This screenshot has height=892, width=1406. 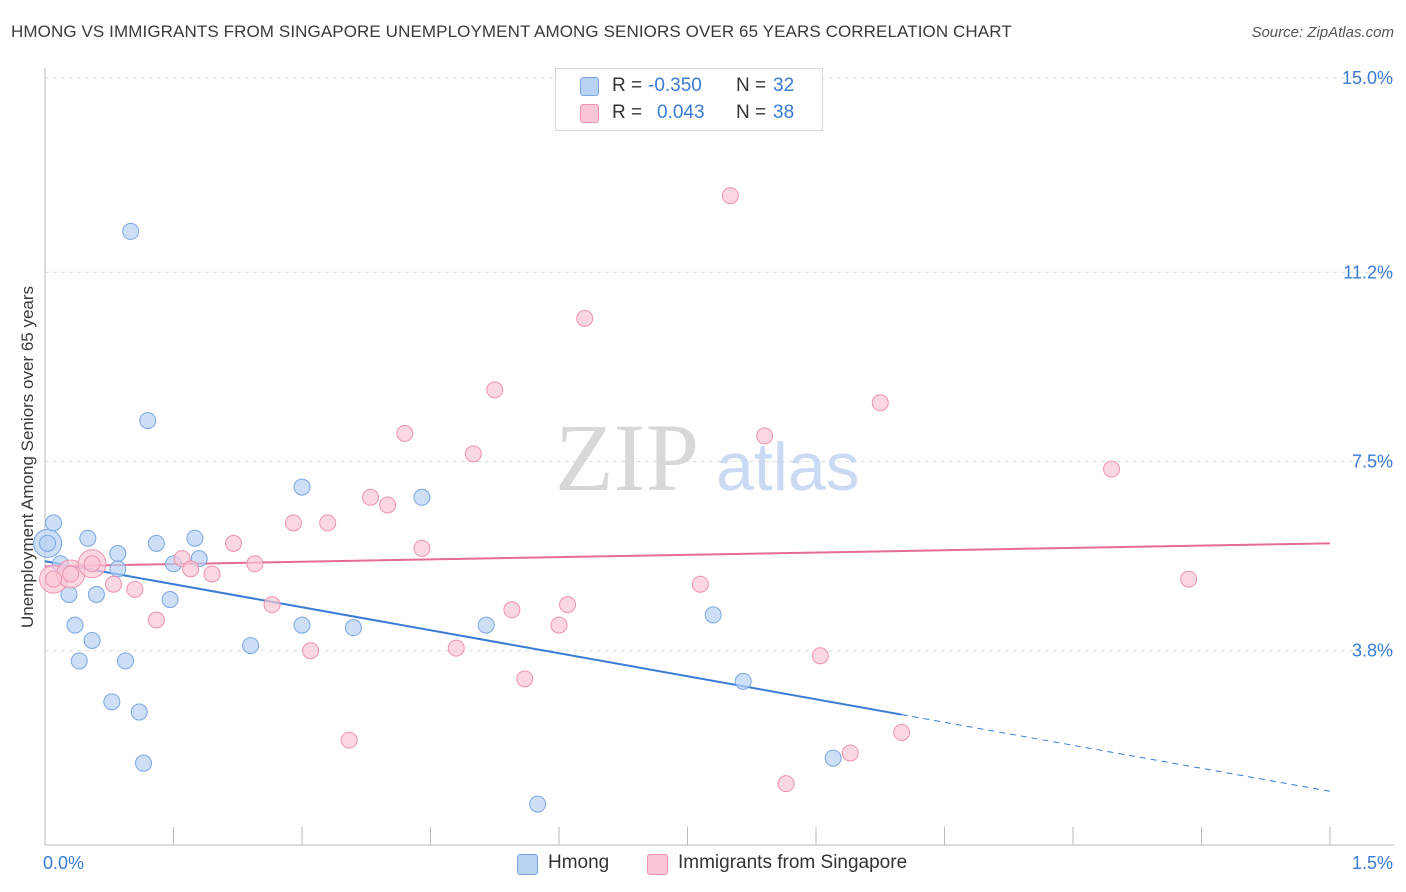 I want to click on legend-label: Hmong, so click(x=579, y=862).